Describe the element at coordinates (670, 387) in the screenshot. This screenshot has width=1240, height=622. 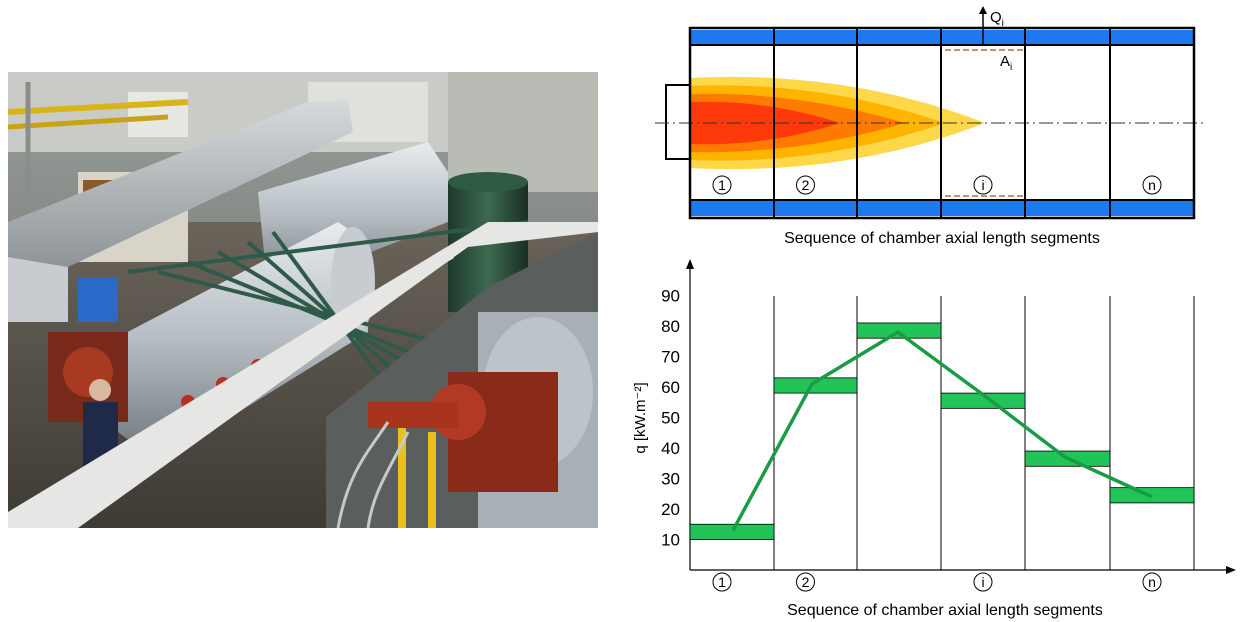
I see `y-tick-label: 60` at that location.